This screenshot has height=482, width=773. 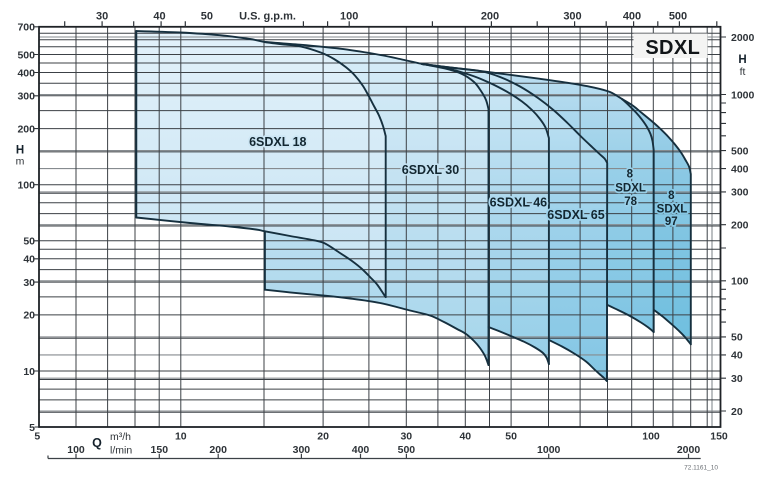 What do you see at coordinates (121, 451) in the screenshot?
I see `svg-text: l/min` at bounding box center [121, 451].